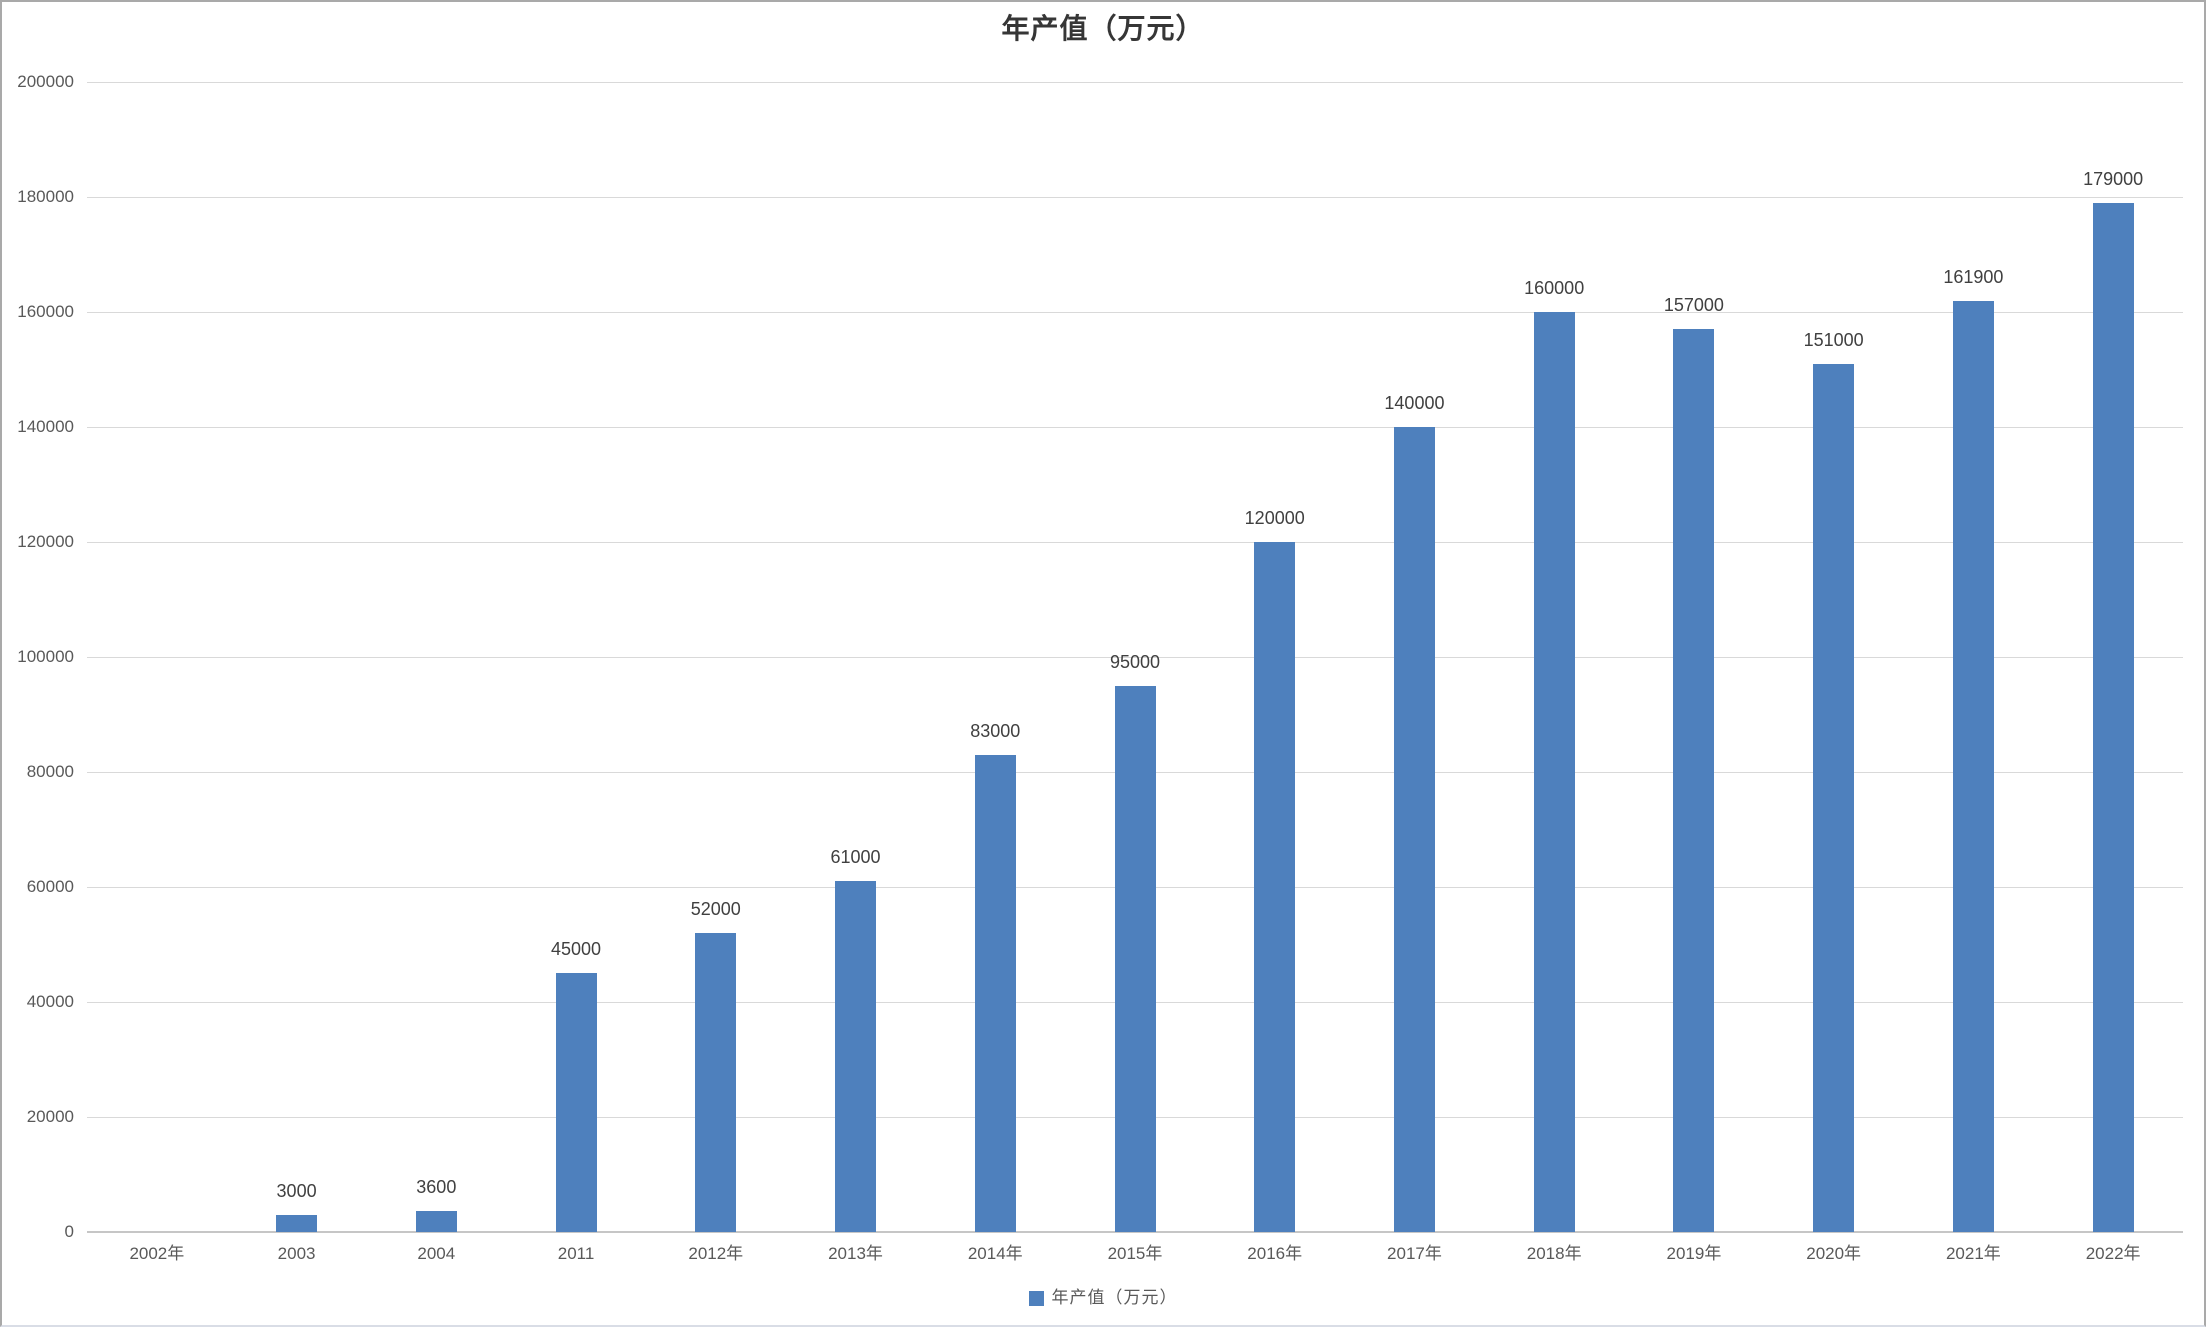 Image resolution: width=2206 pixels, height=1327 pixels. I want to click on legend-swatch-icon, so click(1036, 1298).